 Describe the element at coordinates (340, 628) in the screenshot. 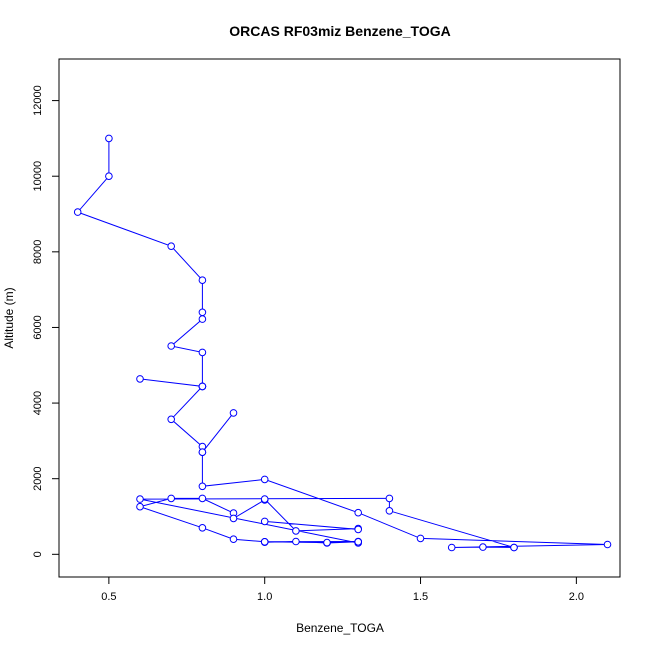

I see `x-axis-label: Benzene_TOGA` at that location.